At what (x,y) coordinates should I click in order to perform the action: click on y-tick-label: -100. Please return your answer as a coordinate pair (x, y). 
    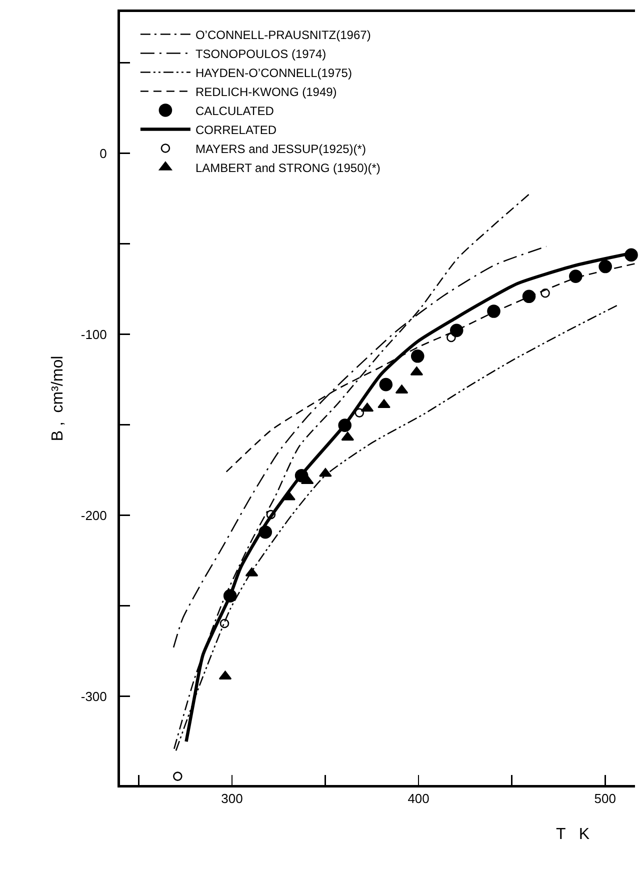
    Looking at the image, I should click on (93, 334).